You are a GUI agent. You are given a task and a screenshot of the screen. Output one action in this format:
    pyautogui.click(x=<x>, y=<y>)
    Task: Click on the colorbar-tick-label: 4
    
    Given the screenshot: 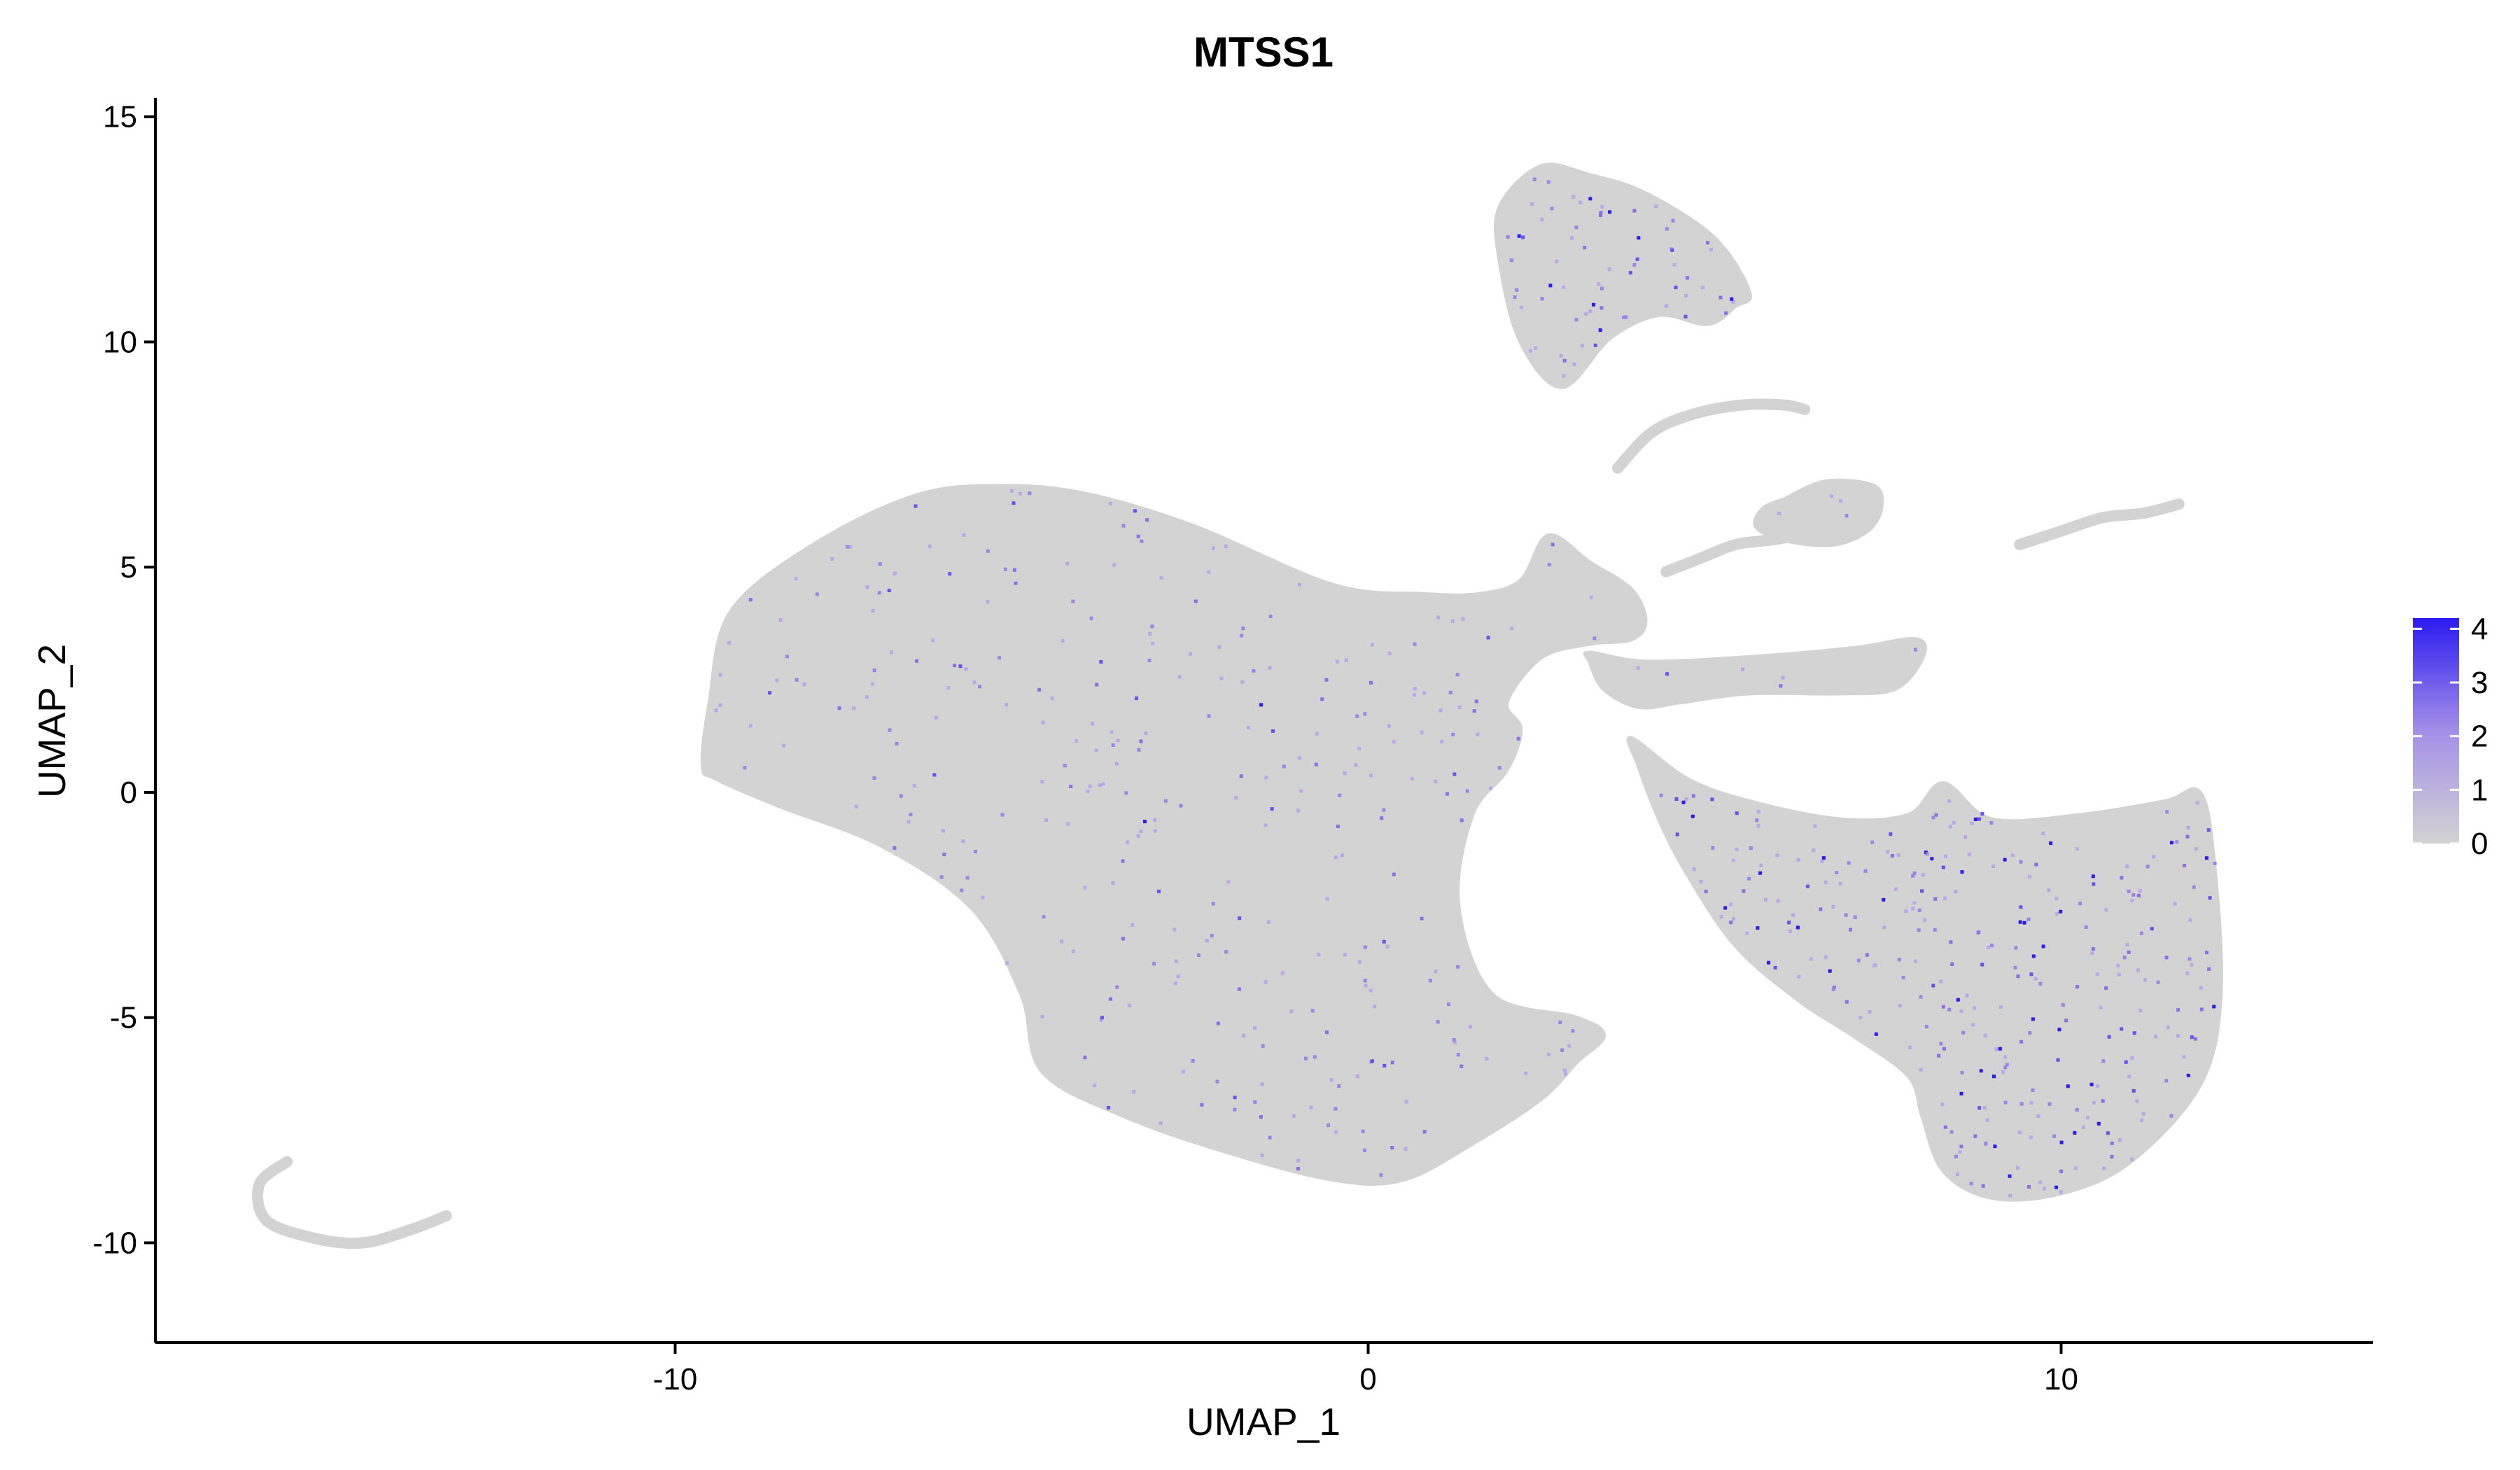 What is the action you would take?
    pyautogui.click(x=2479, y=629)
    